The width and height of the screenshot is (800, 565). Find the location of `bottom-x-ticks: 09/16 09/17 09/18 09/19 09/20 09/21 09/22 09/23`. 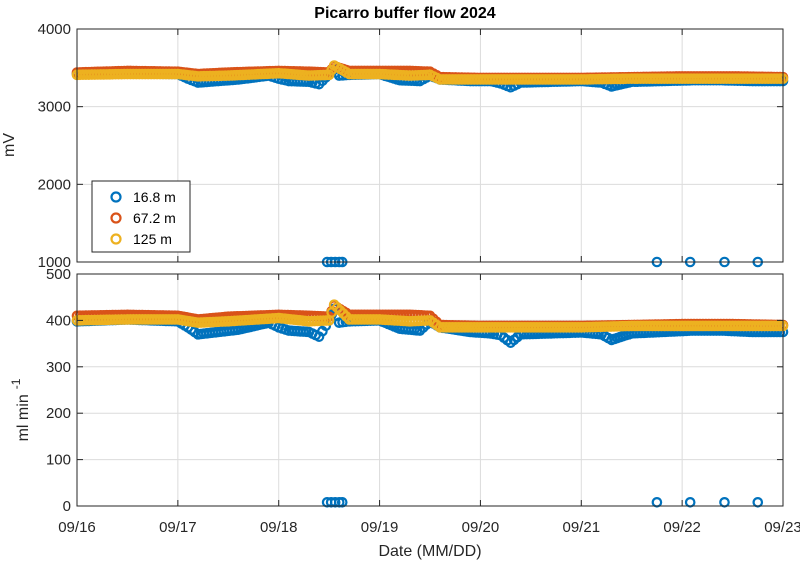

bottom-x-ticks: 09/16 09/17 09/18 09/19 09/20 09/21 09/22 09/23 is located at coordinates (429, 527).